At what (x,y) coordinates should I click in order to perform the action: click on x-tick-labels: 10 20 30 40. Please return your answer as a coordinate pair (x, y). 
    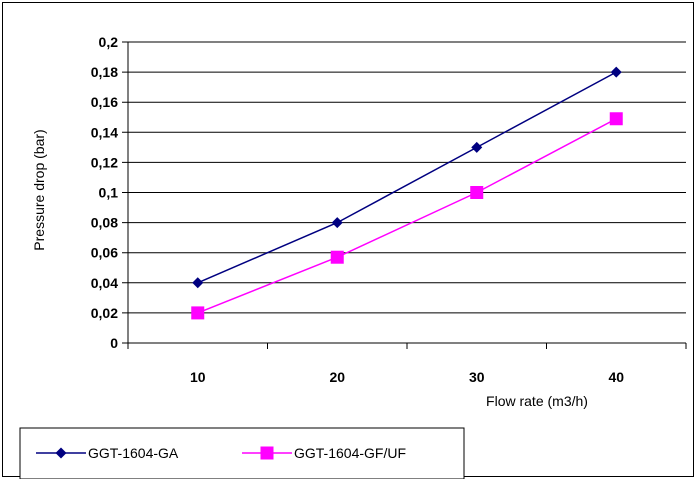
    Looking at the image, I should click on (407, 377).